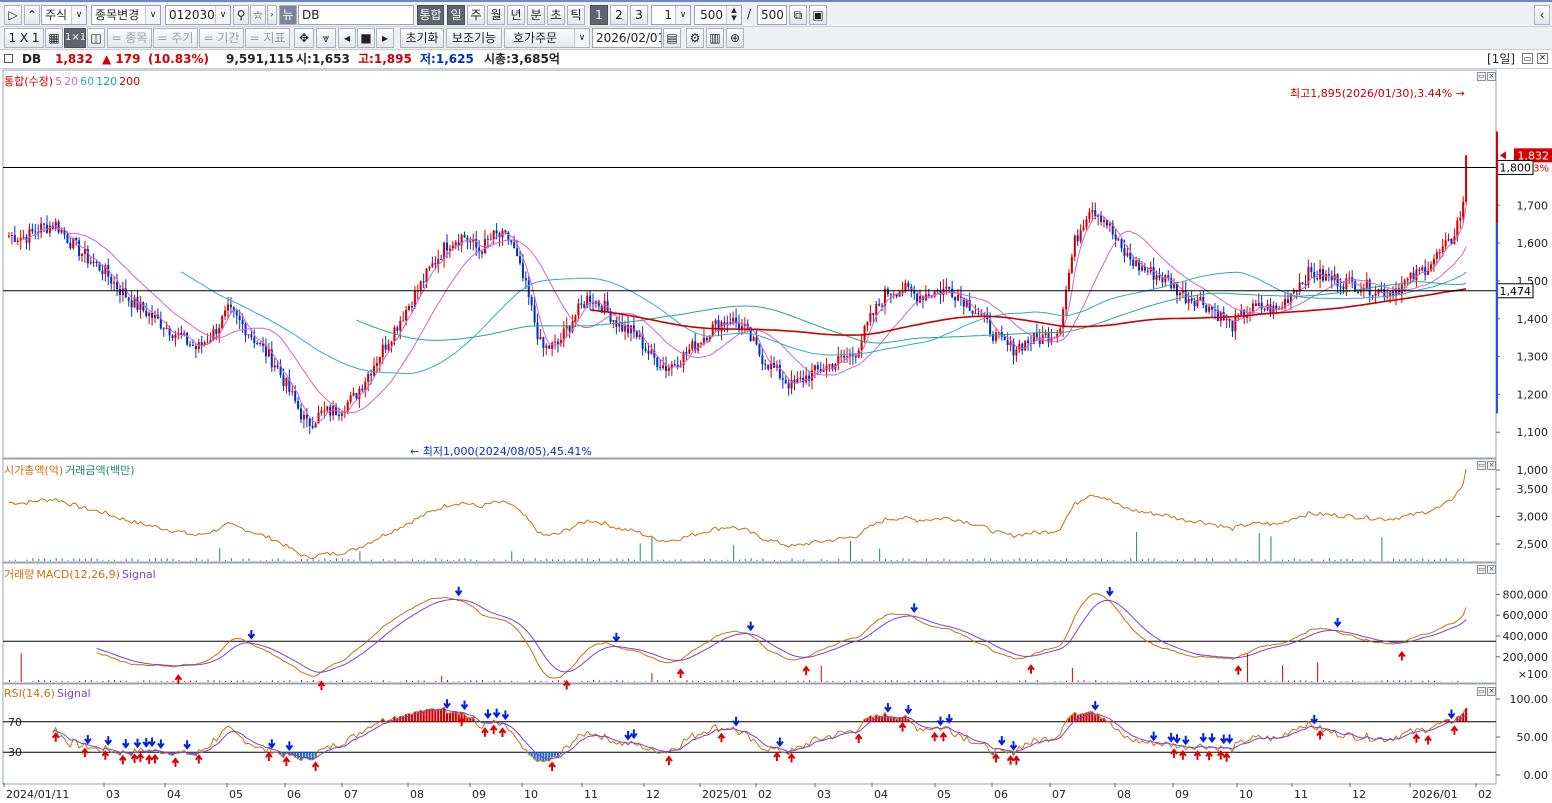 This screenshot has width=1552, height=803. What do you see at coordinates (129, 38) in the screenshot?
I see `item-compare-button: = 종목` at bounding box center [129, 38].